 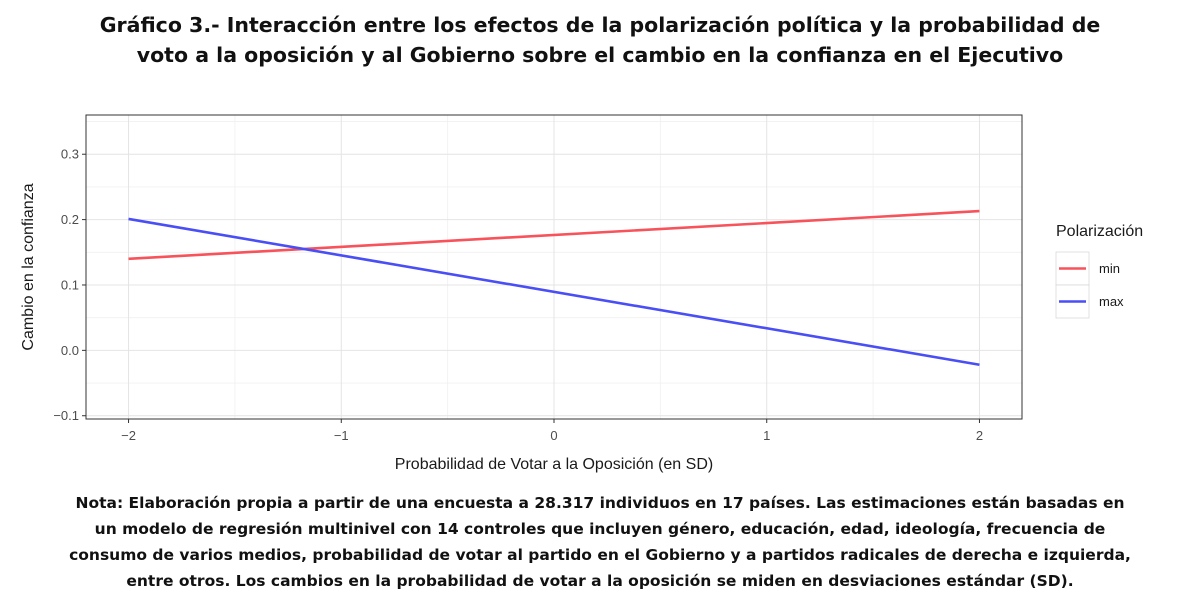 I want to click on y-tick-label: 0.1, so click(x=70, y=284).